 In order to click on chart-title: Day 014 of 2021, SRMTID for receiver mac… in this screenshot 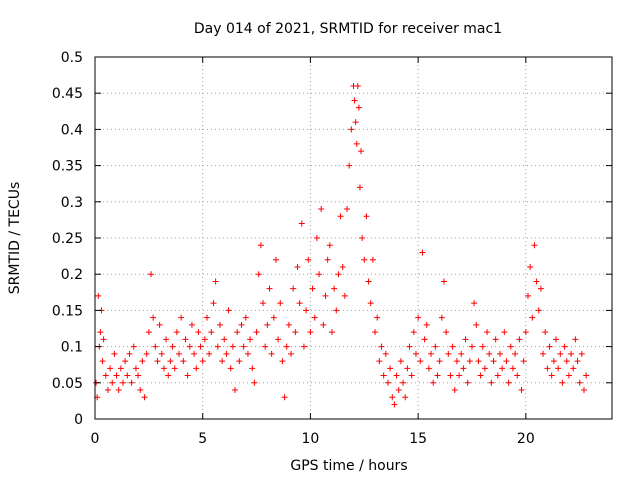, I will do `click(348, 29)`.